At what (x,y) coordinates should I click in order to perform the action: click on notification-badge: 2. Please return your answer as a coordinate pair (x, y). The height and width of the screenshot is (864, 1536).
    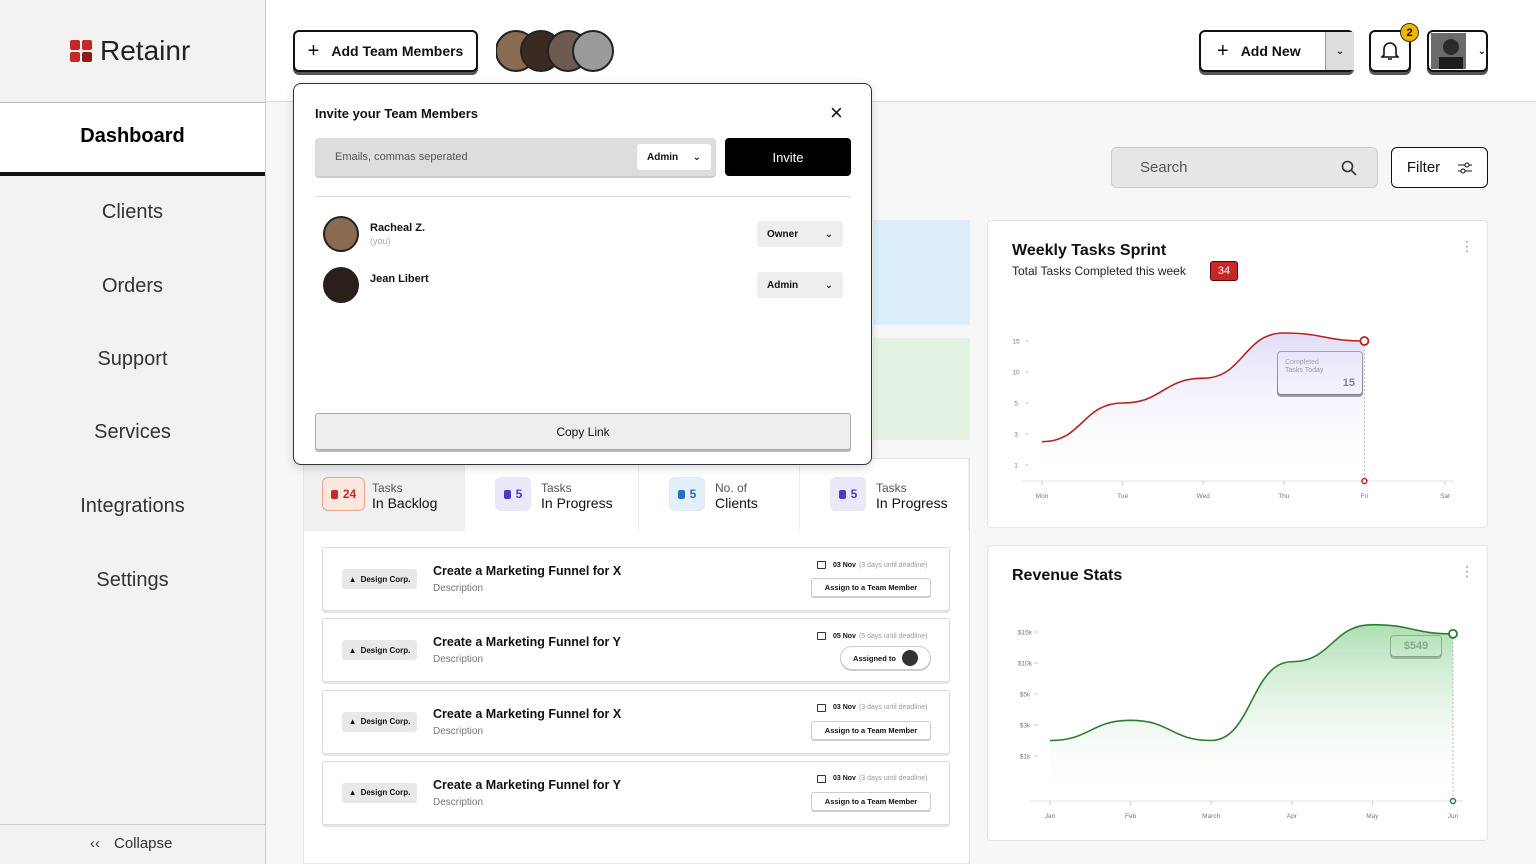
    Looking at the image, I should click on (1409, 32).